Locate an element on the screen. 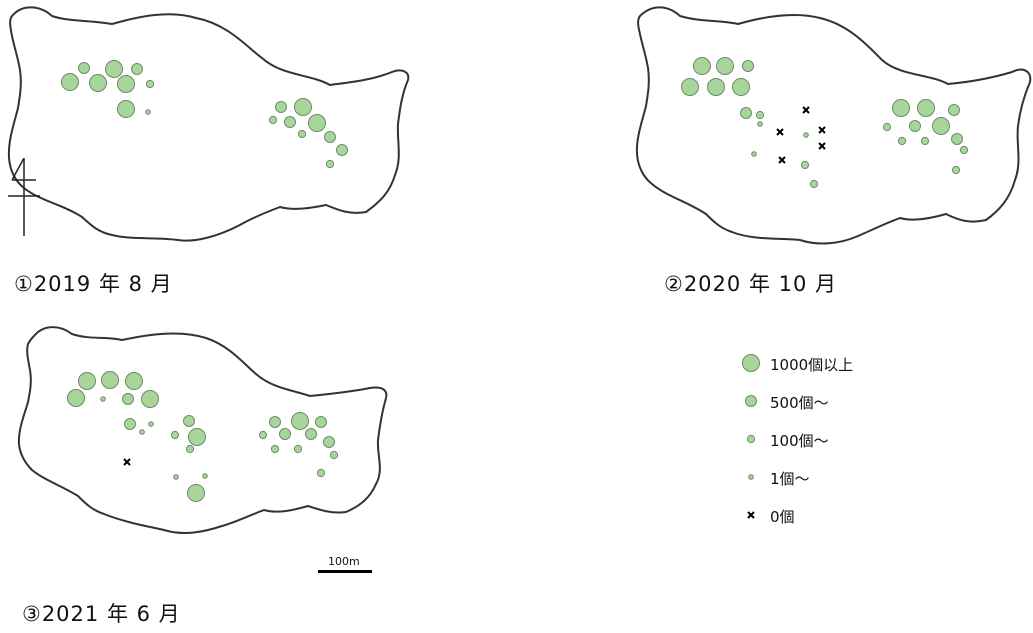 This screenshot has width=1033, height=633. legend-label-1: 1個～ is located at coordinates (790, 479).